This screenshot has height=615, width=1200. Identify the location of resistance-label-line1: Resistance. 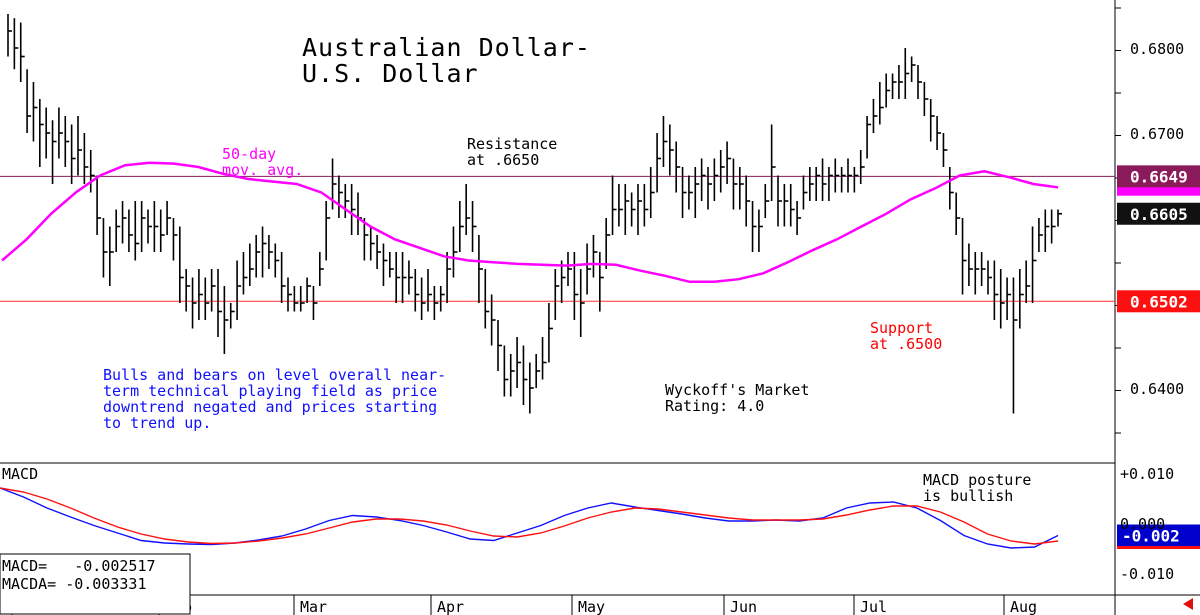
(512, 144).